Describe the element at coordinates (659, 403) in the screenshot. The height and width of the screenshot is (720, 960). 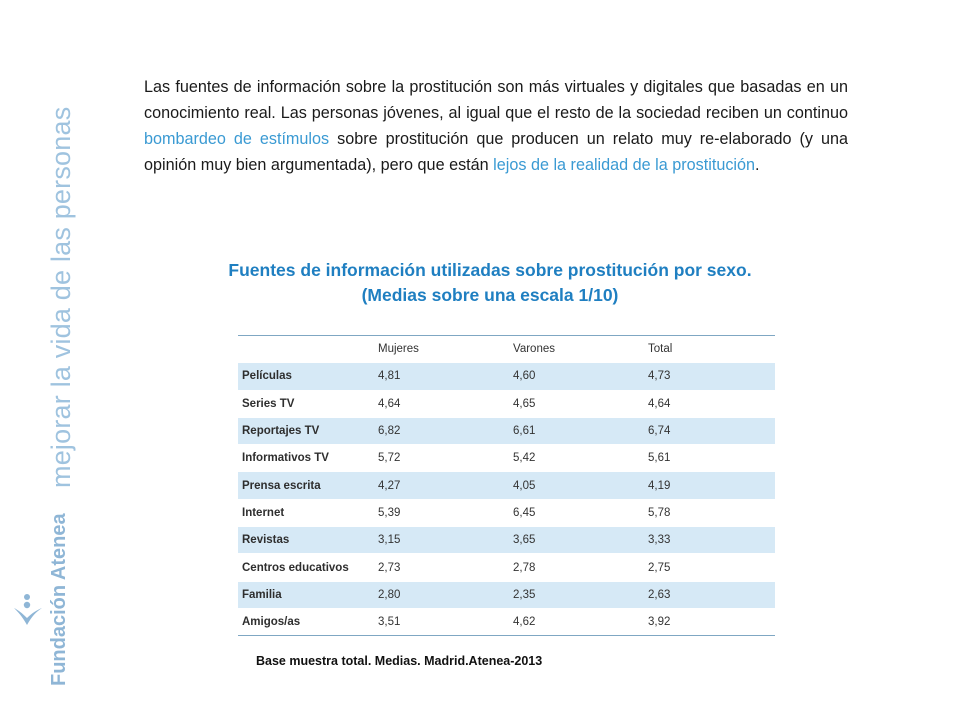
I see `cell-total: 4,64` at that location.